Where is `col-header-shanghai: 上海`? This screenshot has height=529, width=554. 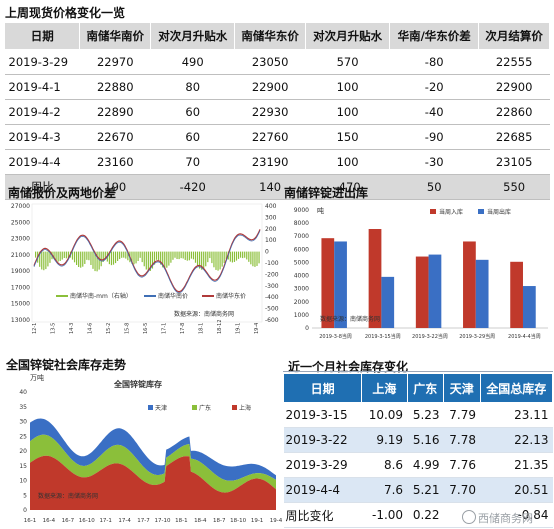 col-header-shanghai: 上海 is located at coordinates (384, 388).